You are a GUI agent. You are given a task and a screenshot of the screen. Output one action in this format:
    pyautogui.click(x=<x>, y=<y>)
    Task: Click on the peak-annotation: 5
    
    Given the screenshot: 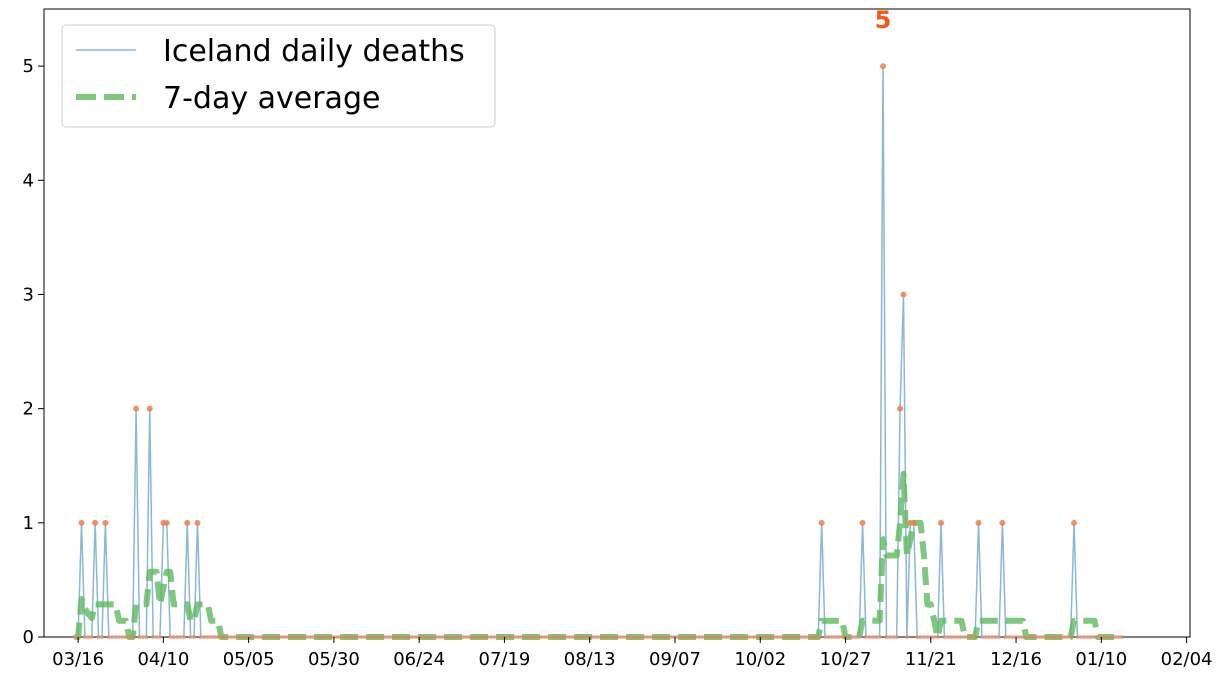 What is the action you would take?
    pyautogui.click(x=883, y=20)
    